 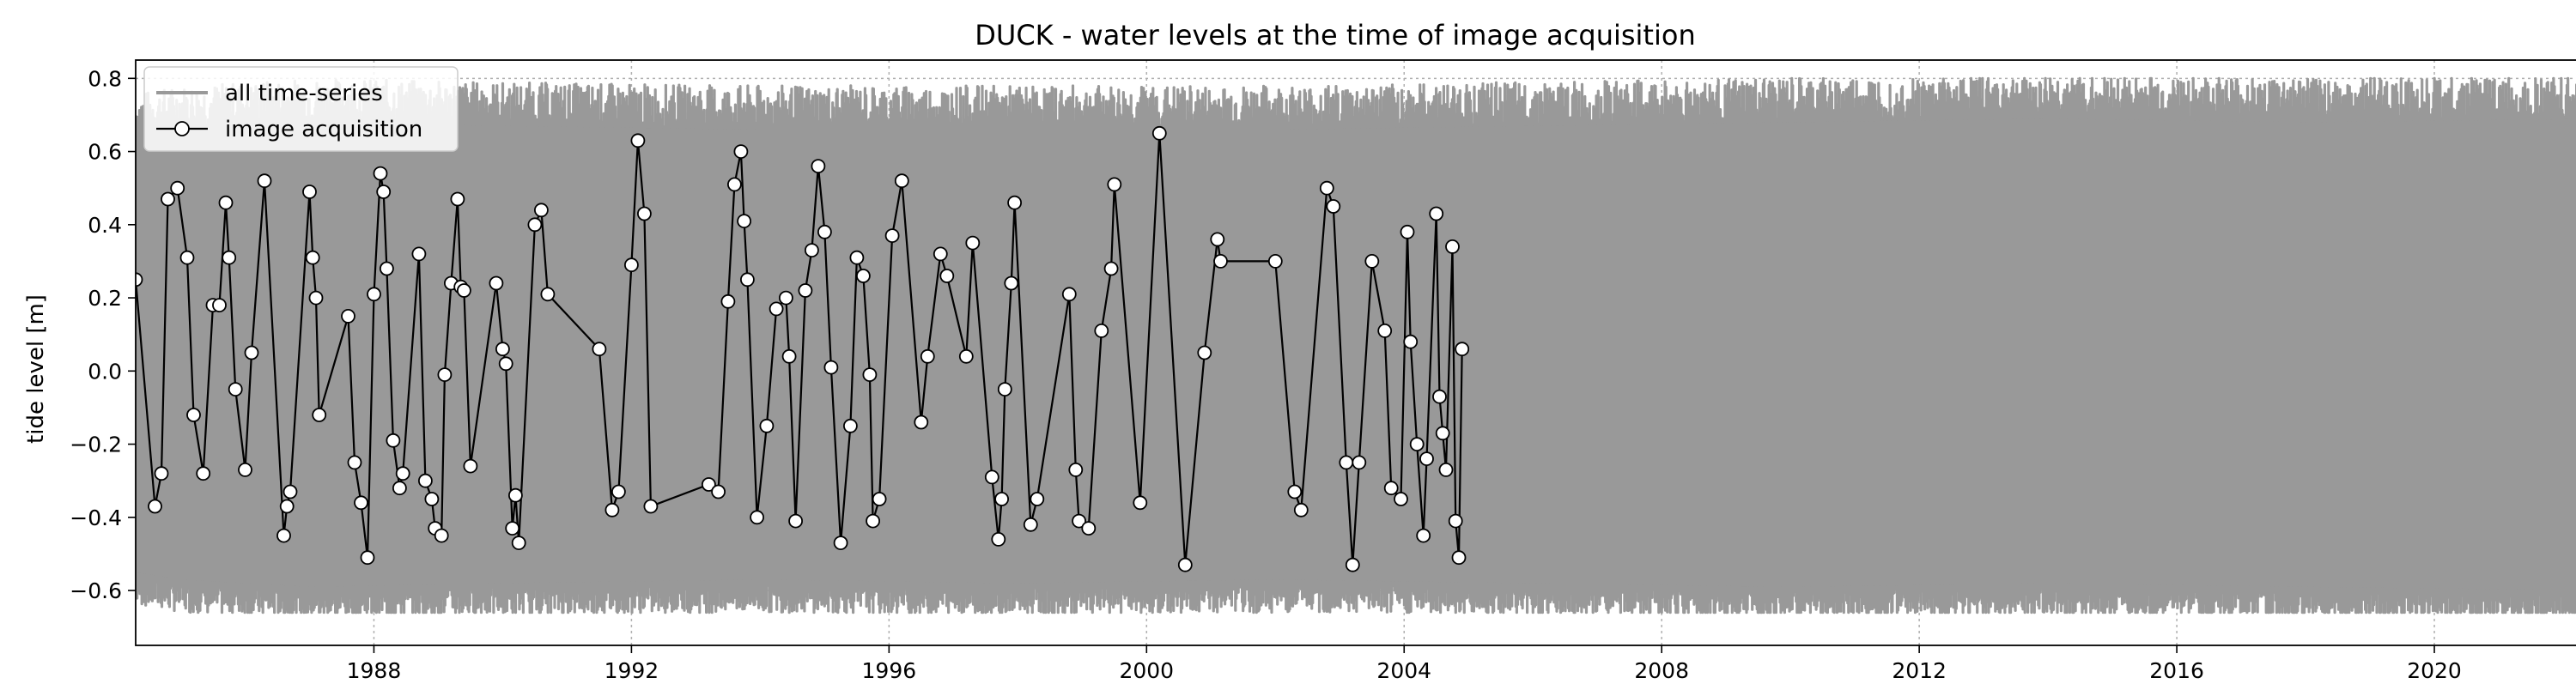 What do you see at coordinates (2434, 670) in the screenshot?
I see `x-tick-label: 2020` at bounding box center [2434, 670].